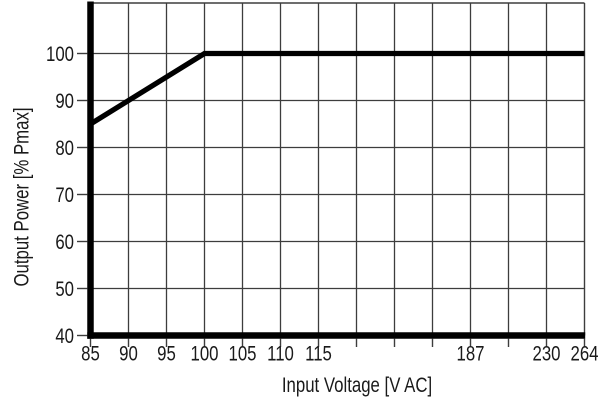  What do you see at coordinates (90, 354) in the screenshot?
I see `x-tick-label: 85` at bounding box center [90, 354].